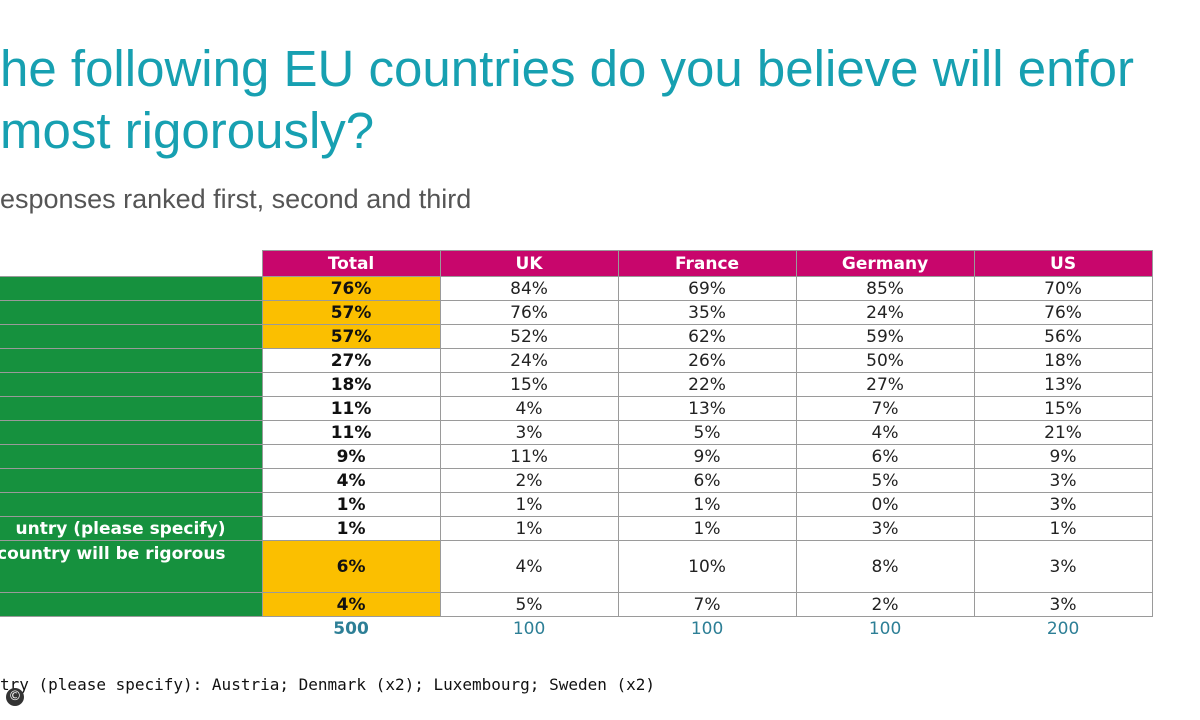 Image resolution: width=1200 pixels, height=720 pixels. Describe the element at coordinates (885, 629) in the screenshot. I see `base-germany: 100` at that location.